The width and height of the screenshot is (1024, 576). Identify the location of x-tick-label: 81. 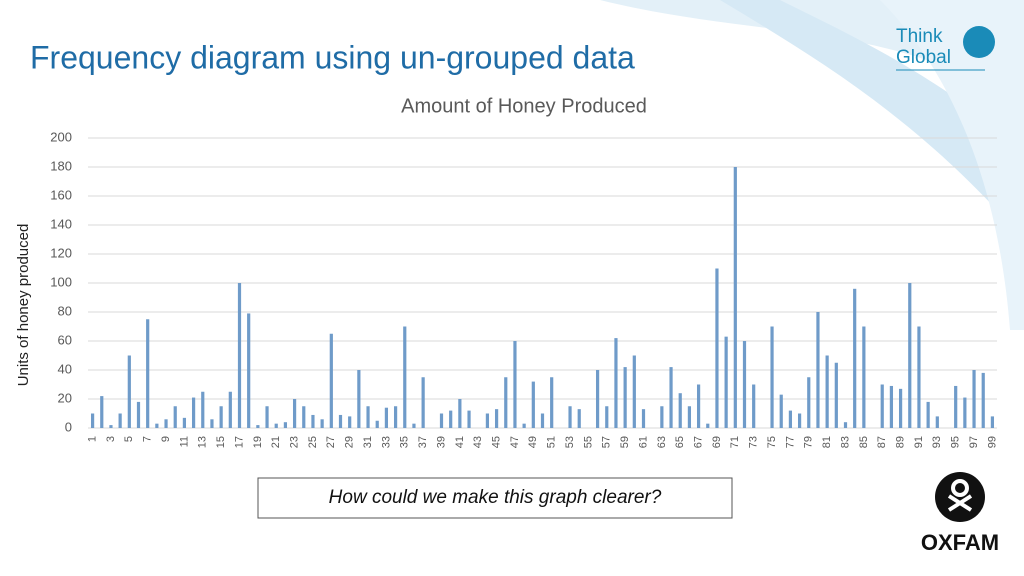
(827, 442).